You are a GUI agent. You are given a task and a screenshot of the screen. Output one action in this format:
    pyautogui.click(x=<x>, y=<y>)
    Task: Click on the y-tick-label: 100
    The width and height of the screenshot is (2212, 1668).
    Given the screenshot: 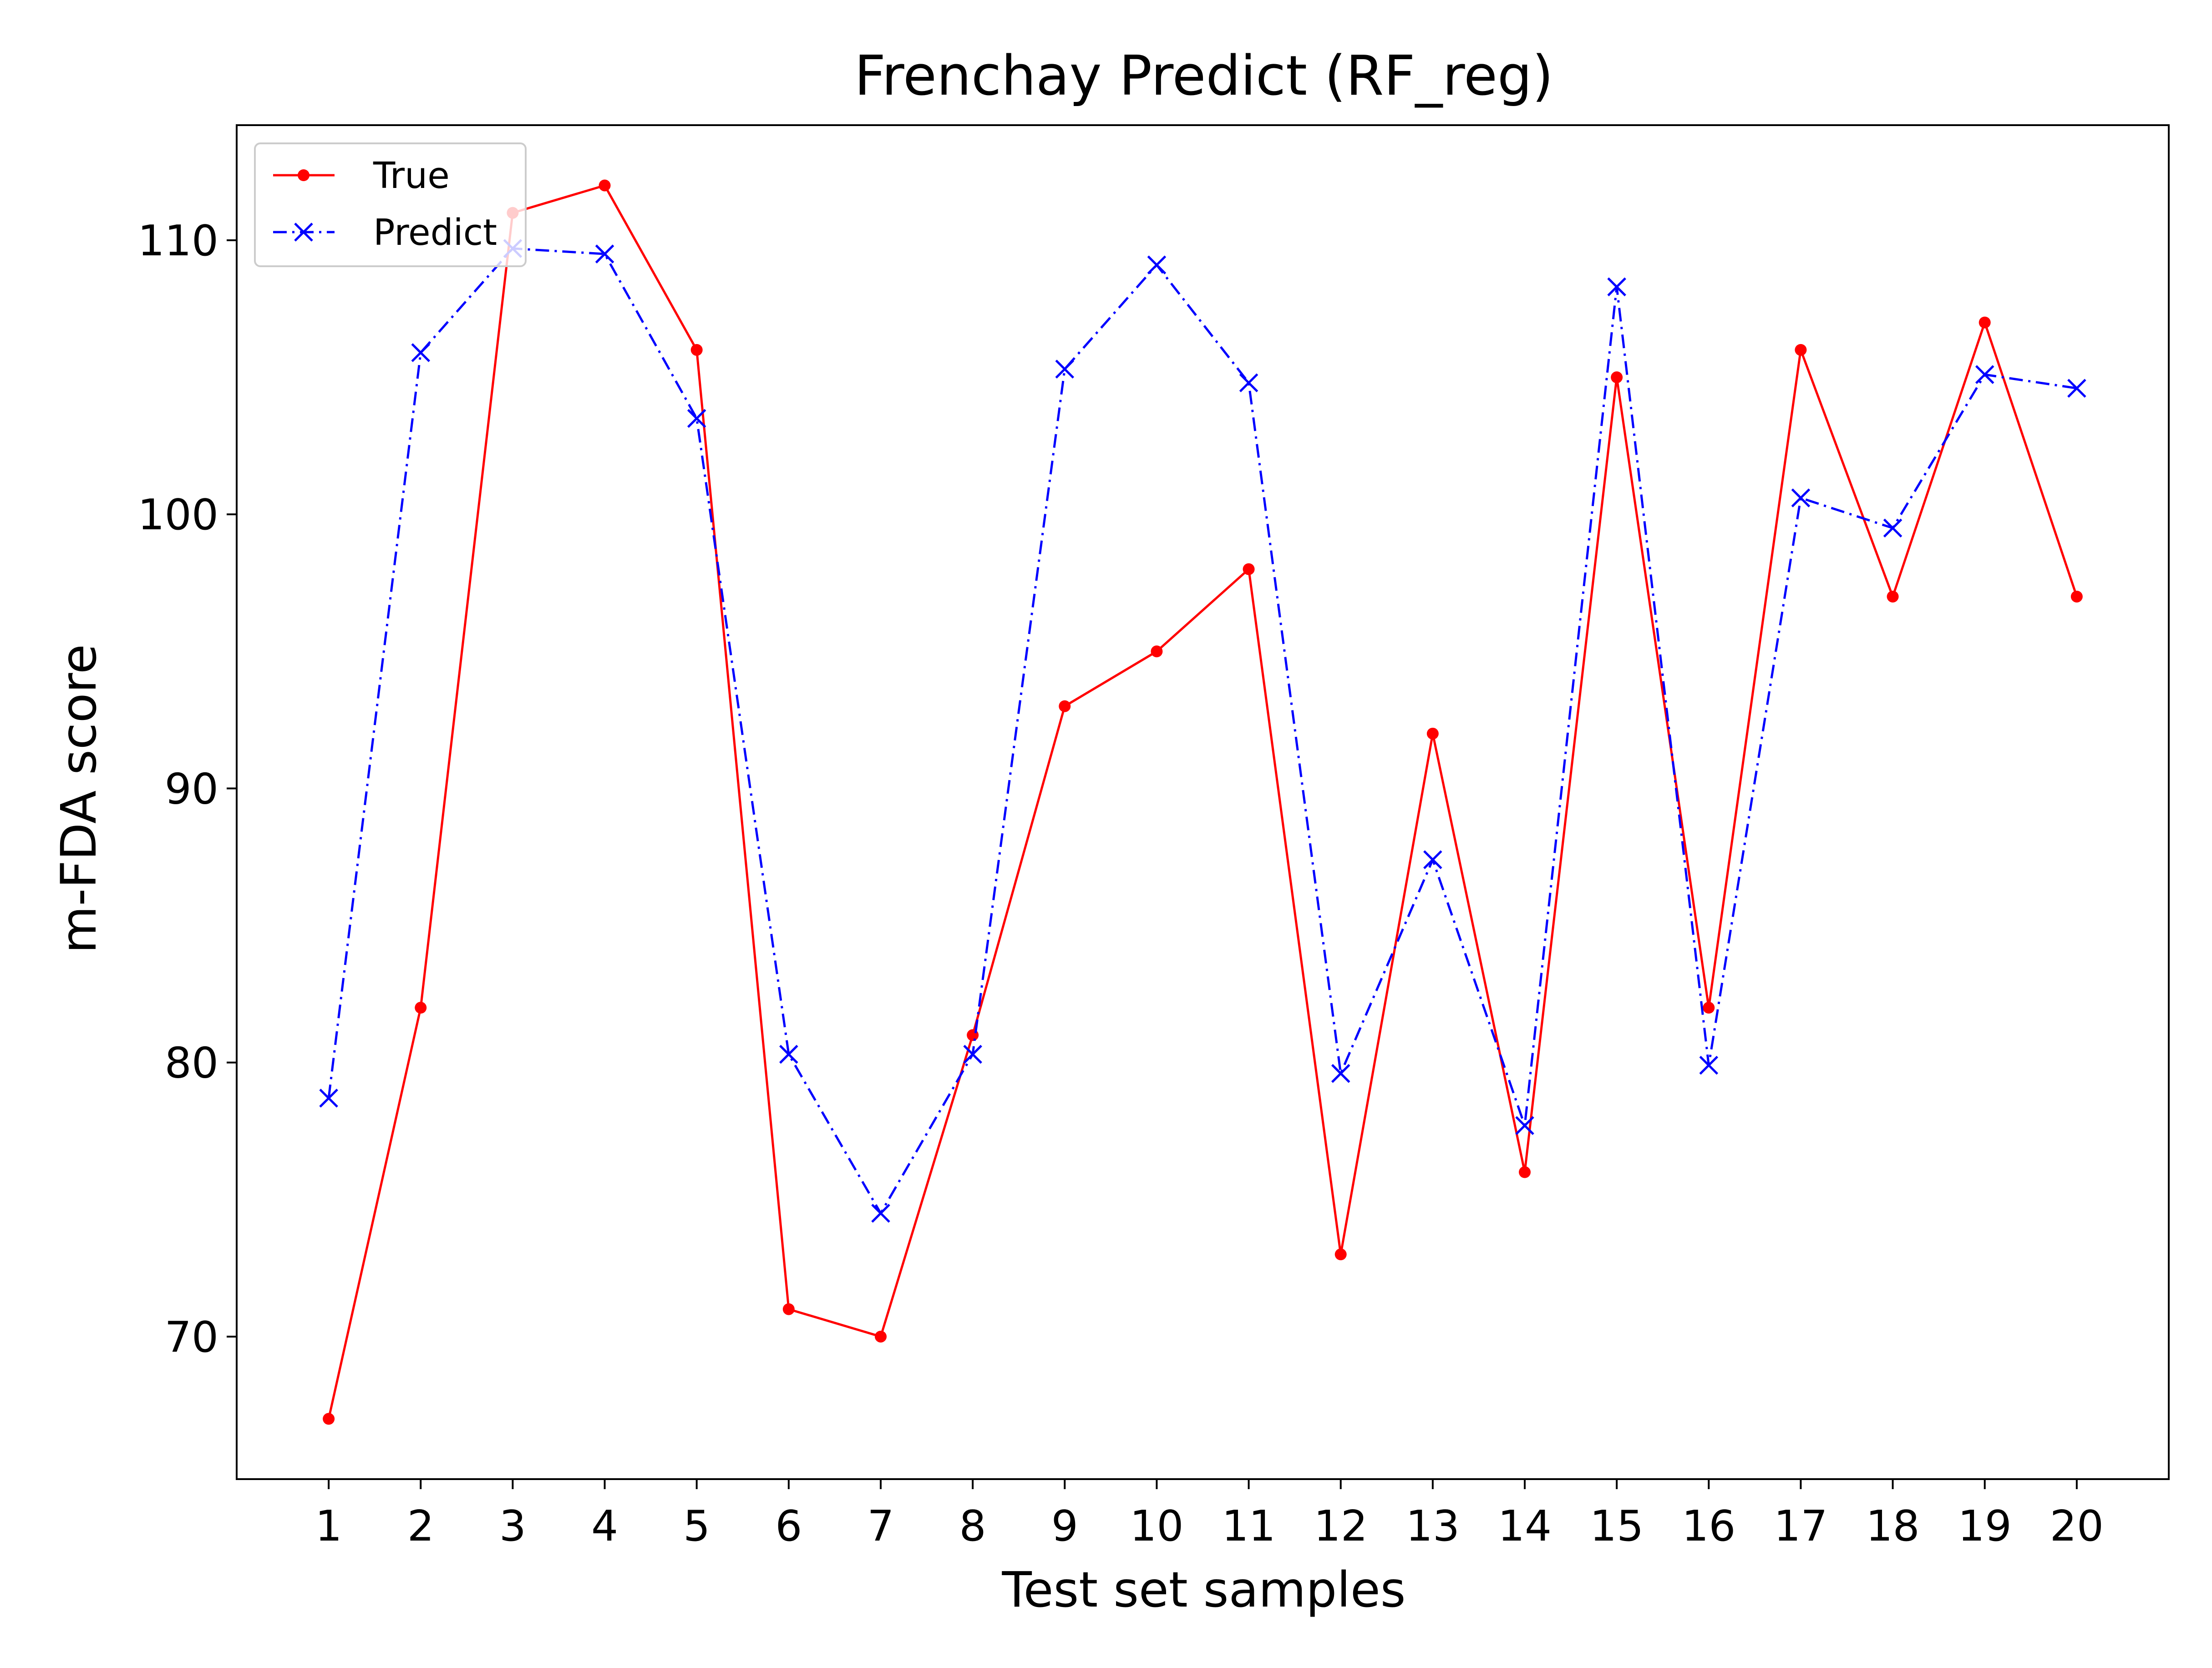 What is the action you would take?
    pyautogui.click(x=177, y=514)
    